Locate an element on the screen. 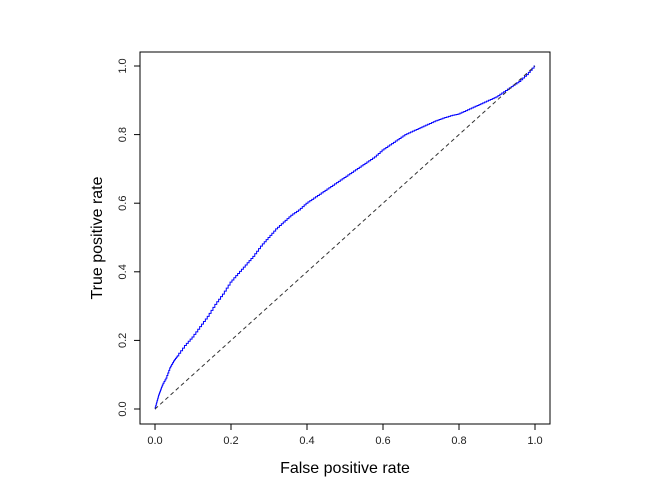 Image resolution: width=666 pixels, height=489 pixels. y-tick-label: 0.8 is located at coordinates (123, 134).